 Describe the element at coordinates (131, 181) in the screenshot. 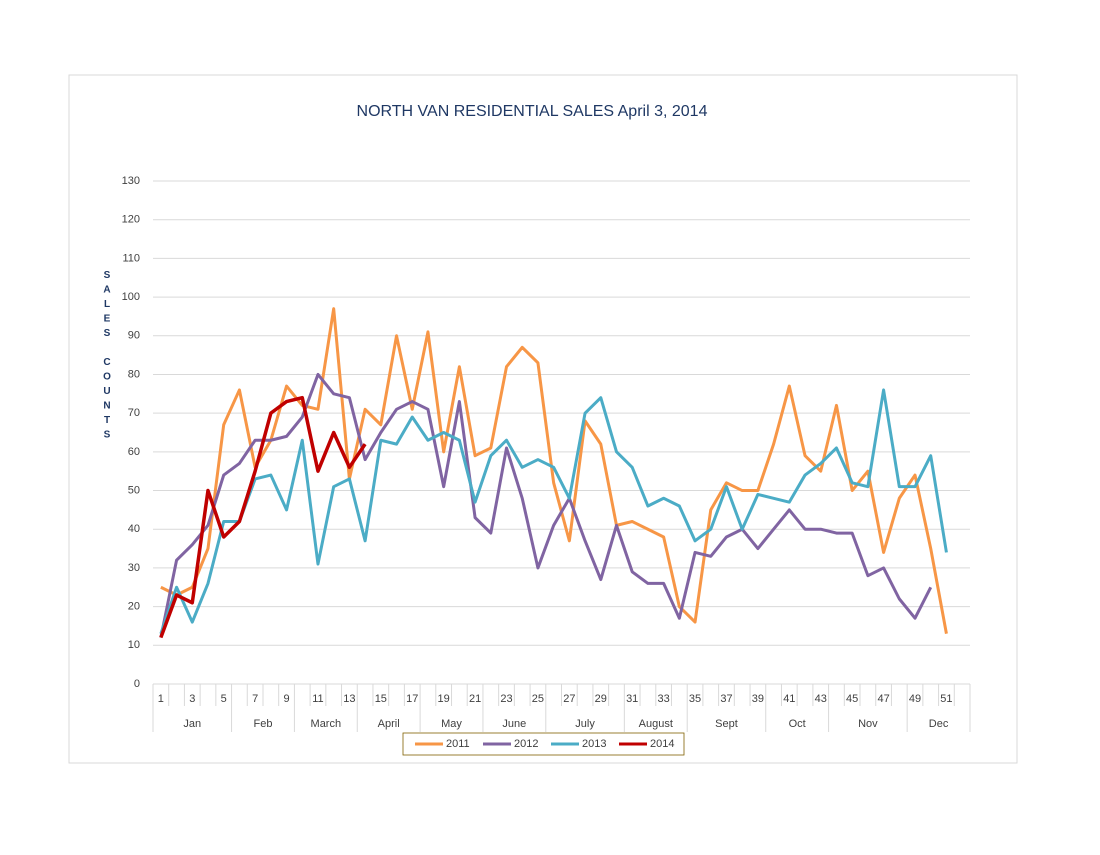

I see `y-tick-label: 130` at that location.